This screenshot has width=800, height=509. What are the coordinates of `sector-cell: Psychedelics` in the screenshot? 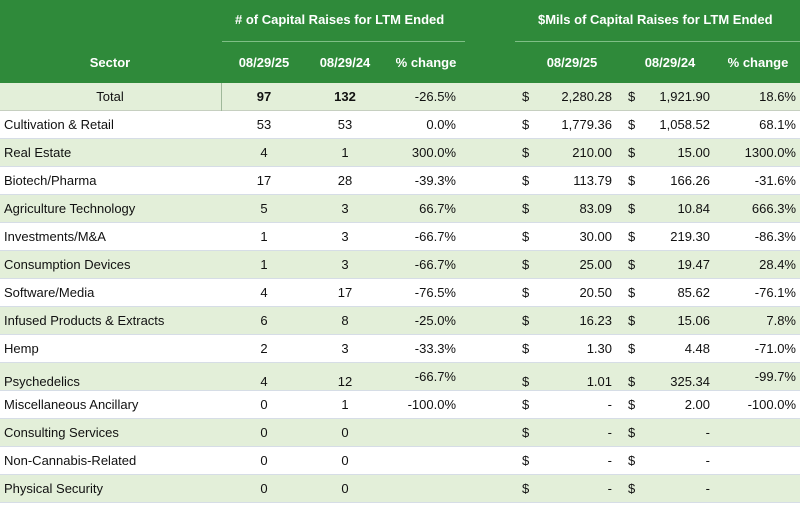 It's located at (42, 381).